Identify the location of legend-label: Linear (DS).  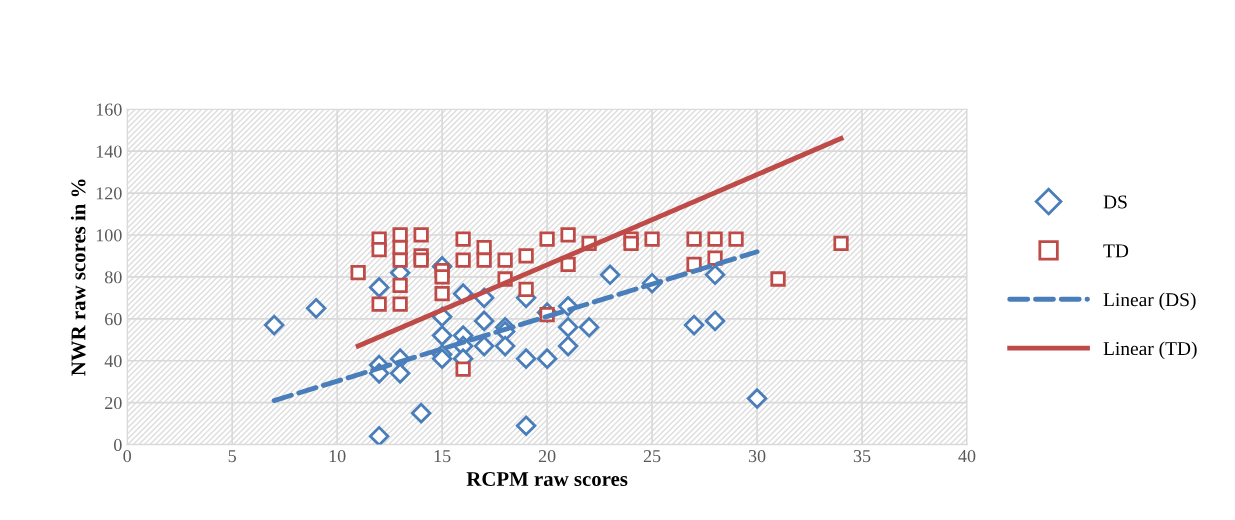
(1149, 301).